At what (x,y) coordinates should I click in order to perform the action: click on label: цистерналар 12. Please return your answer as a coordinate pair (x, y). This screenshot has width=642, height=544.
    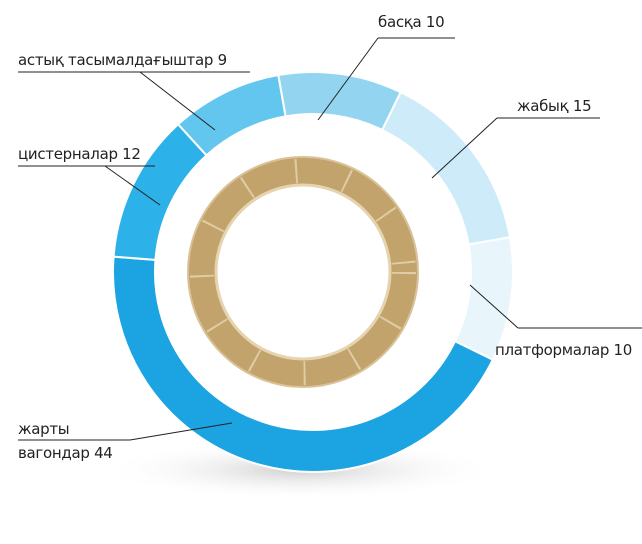
    Looking at the image, I should click on (79, 154).